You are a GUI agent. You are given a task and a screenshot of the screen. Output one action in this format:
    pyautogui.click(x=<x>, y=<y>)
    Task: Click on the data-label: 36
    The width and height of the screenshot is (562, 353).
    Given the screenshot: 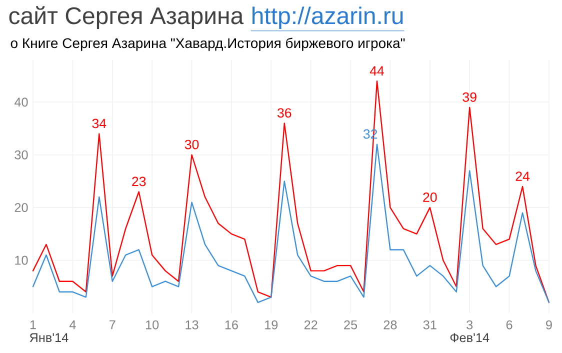 What is the action you would take?
    pyautogui.click(x=284, y=113)
    